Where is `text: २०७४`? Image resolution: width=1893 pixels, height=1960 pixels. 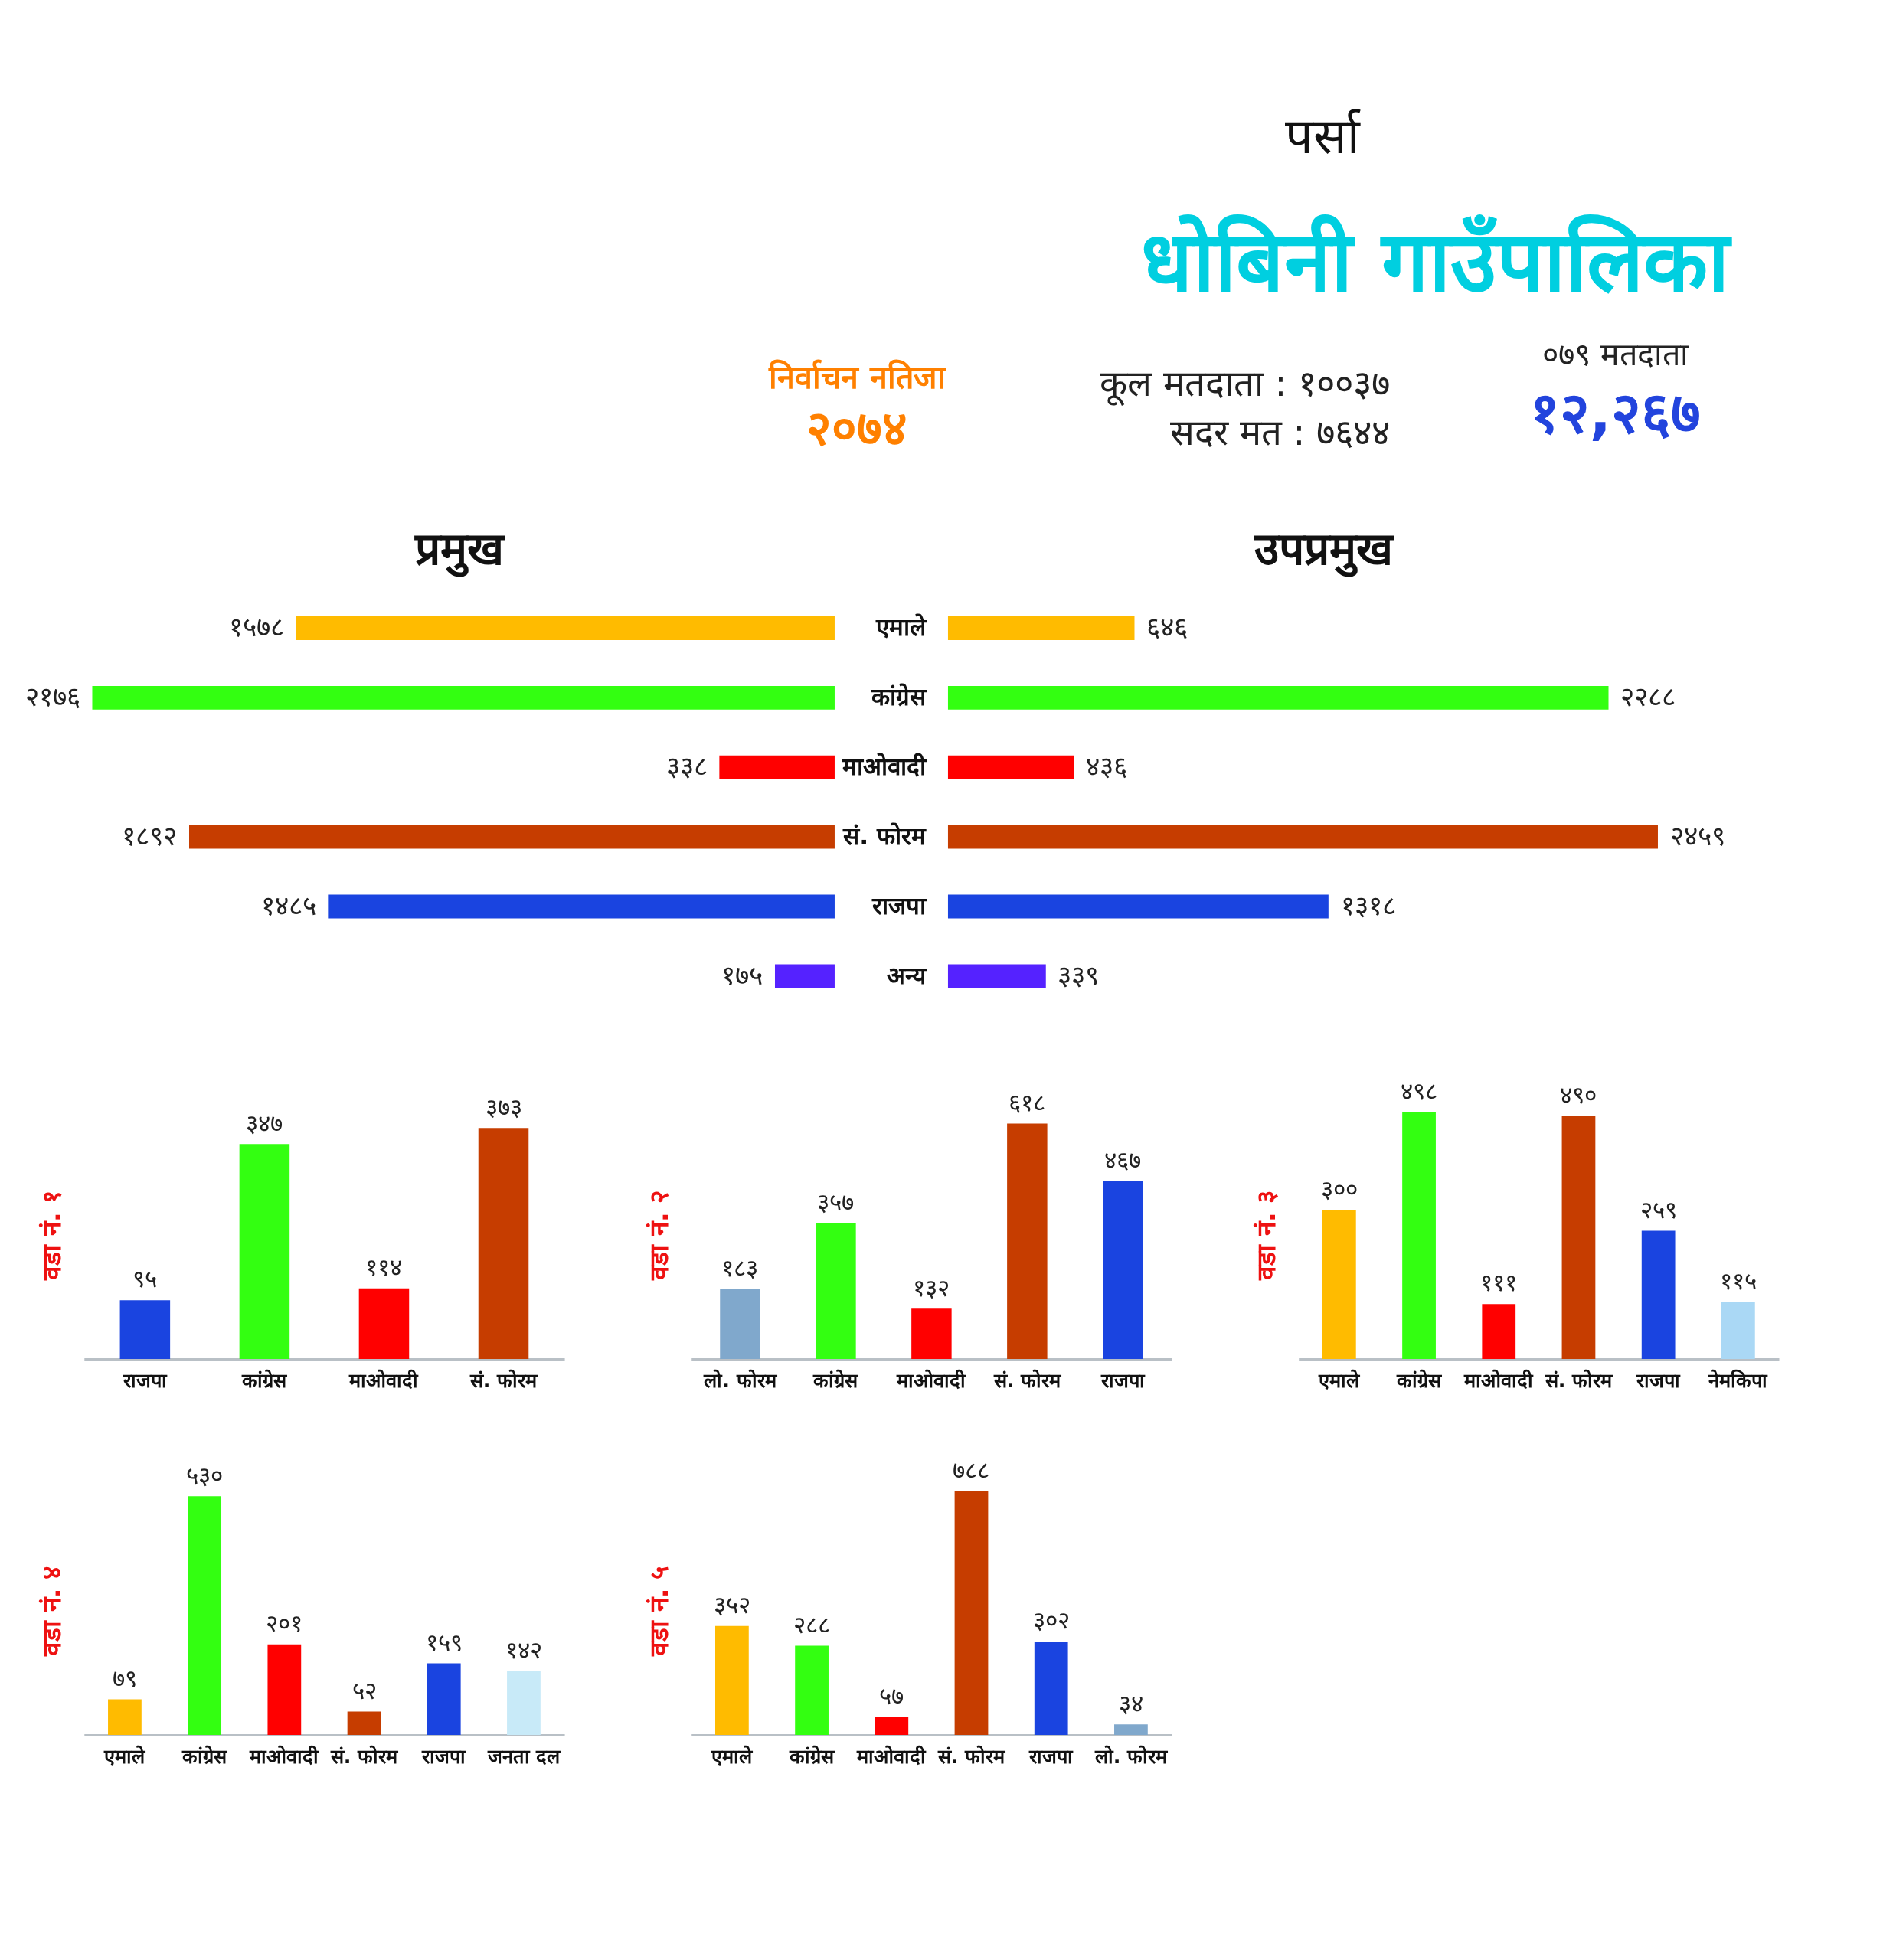
text: २०७४ is located at coordinates (857, 428).